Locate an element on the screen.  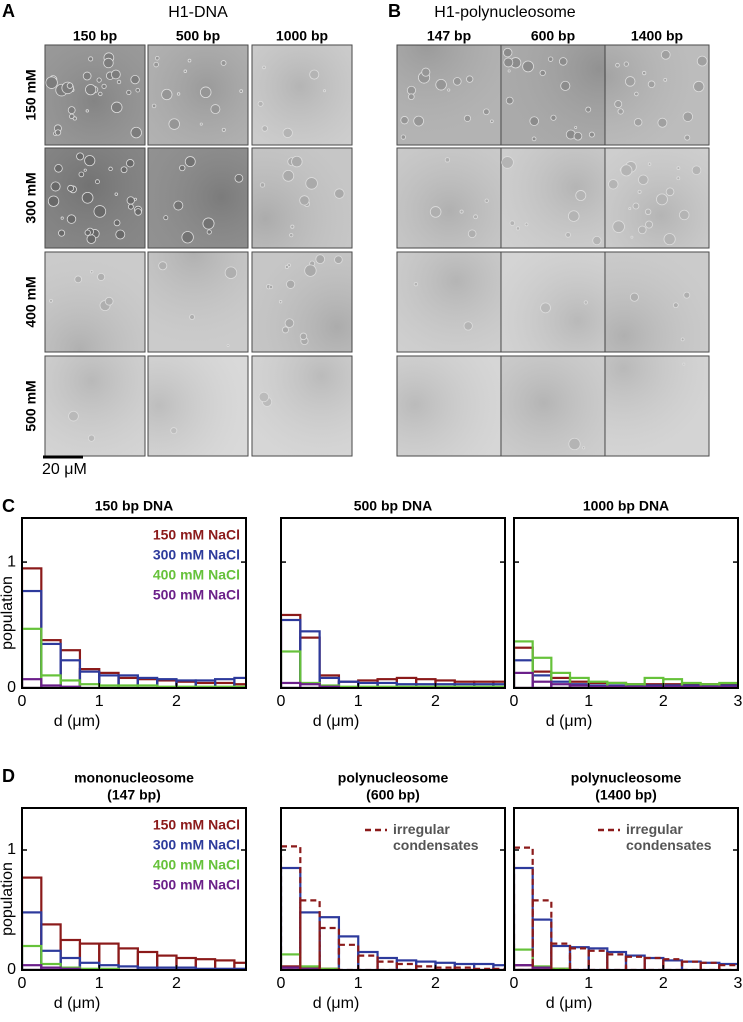
column-label: 1400 bp is located at coordinates (657, 36).